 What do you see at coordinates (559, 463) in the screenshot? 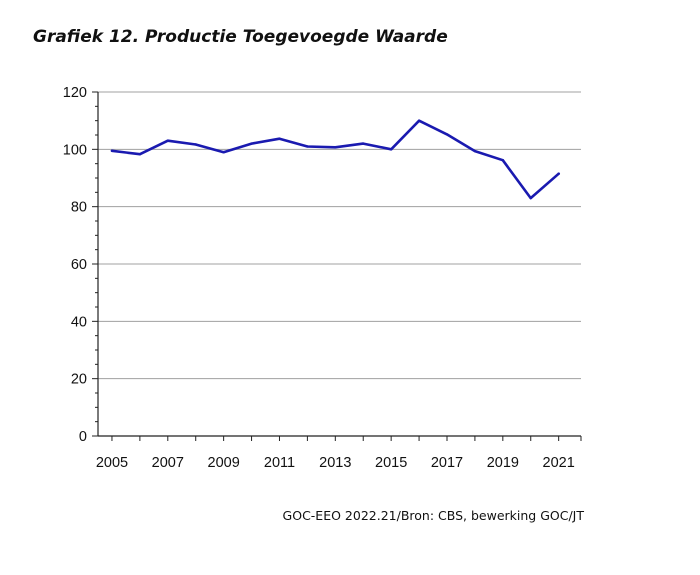
I see `x-tick-label: 2021` at bounding box center [559, 463].